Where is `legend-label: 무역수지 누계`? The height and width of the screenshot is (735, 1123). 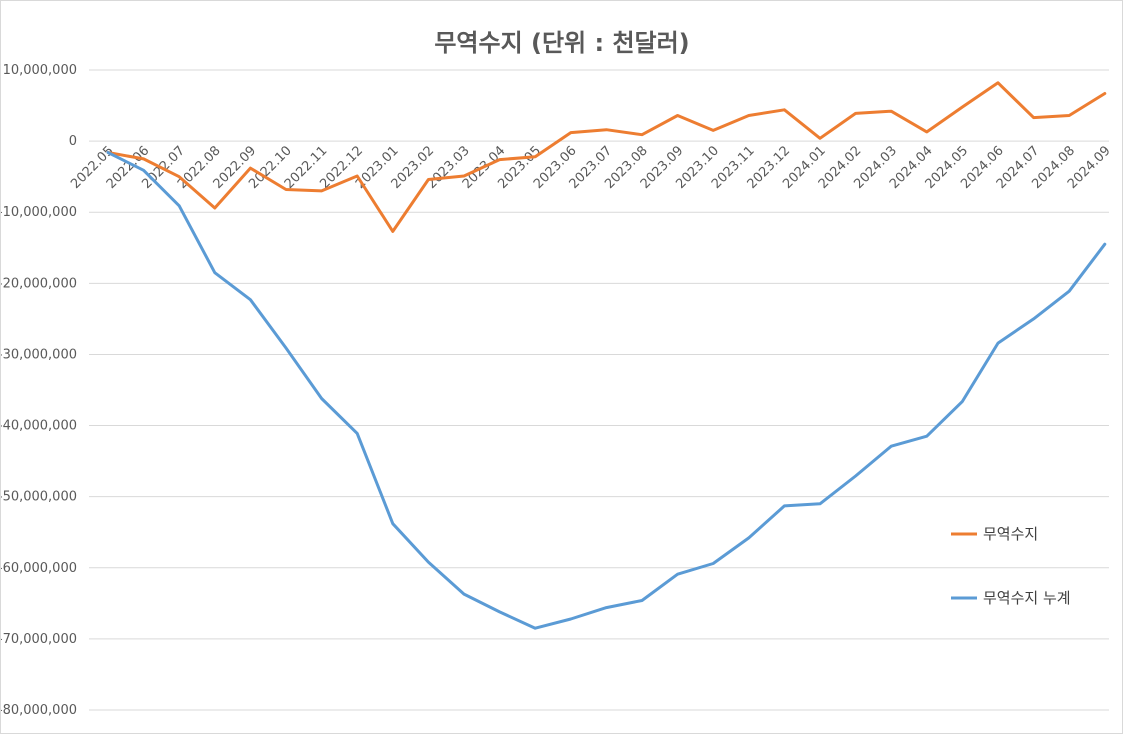
legend-label: 무역수지 누계 is located at coordinates (1027, 598).